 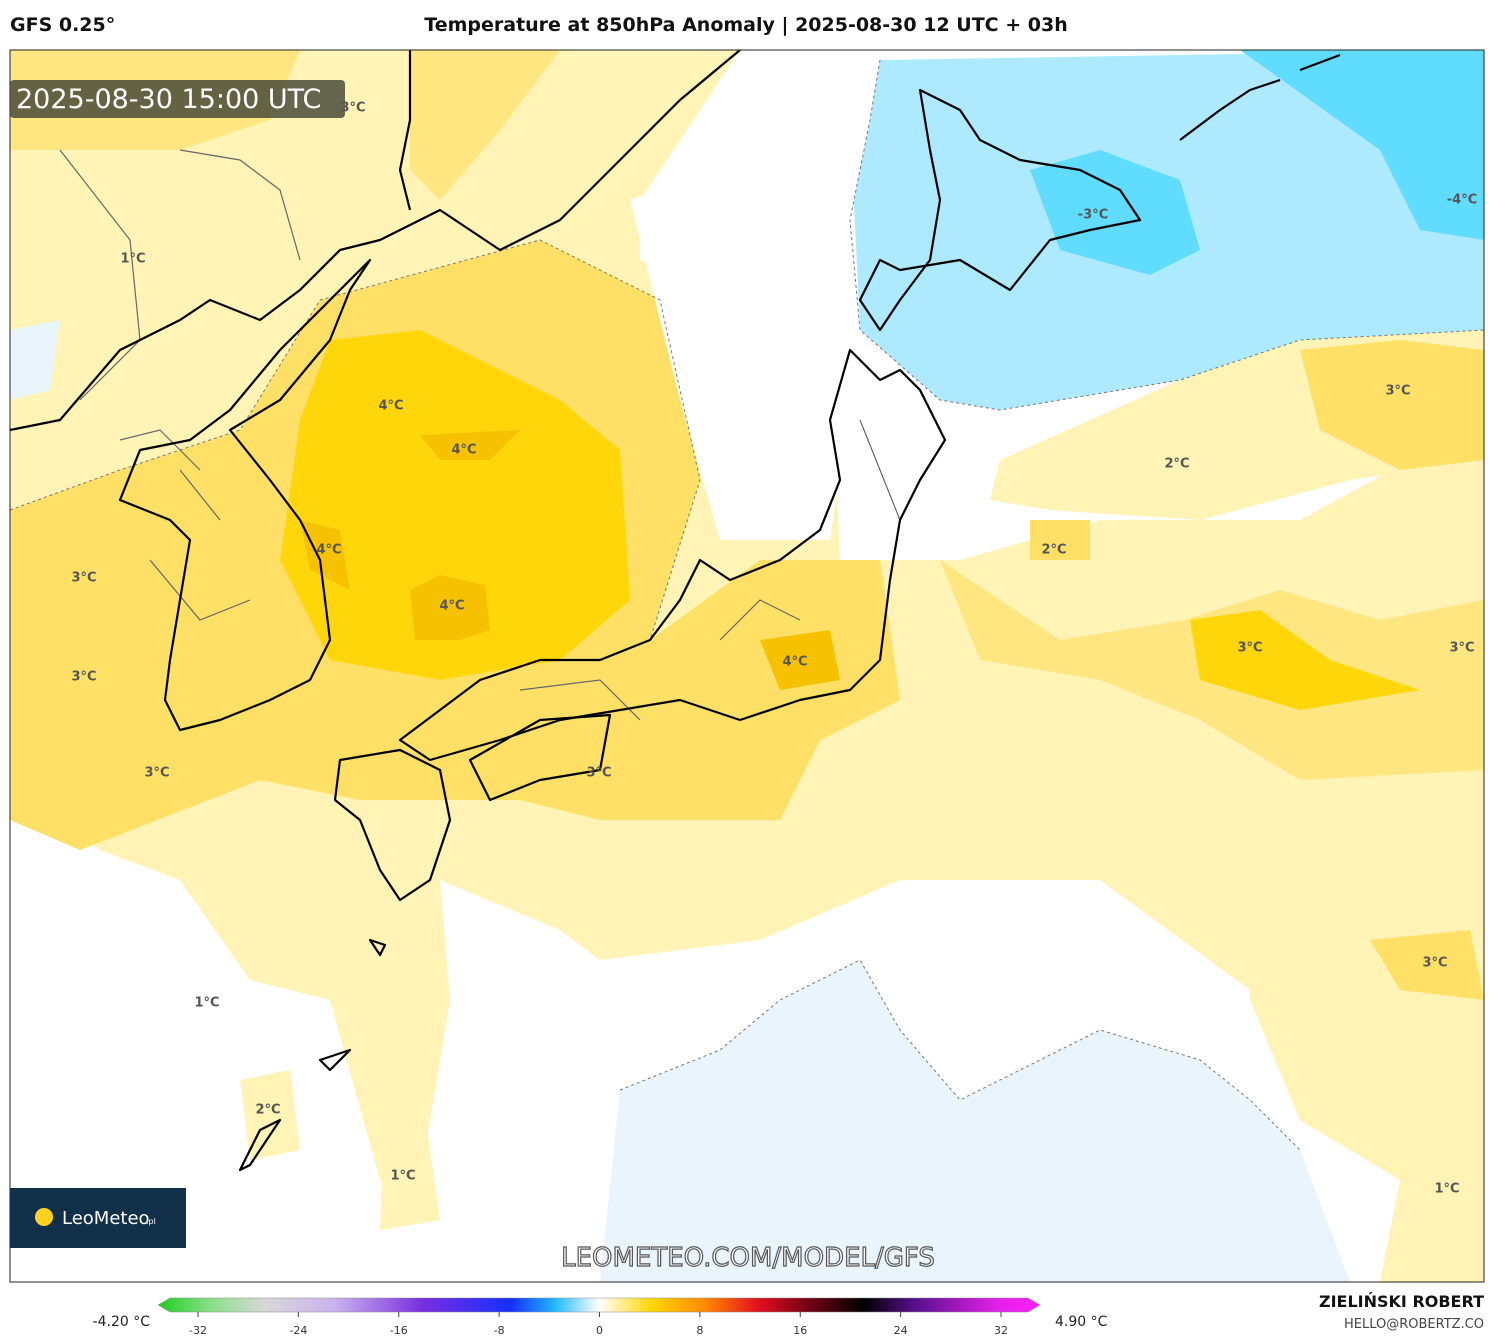 What do you see at coordinates (901, 1330) in the screenshot?
I see `colorbar-tick-label: 24` at bounding box center [901, 1330].